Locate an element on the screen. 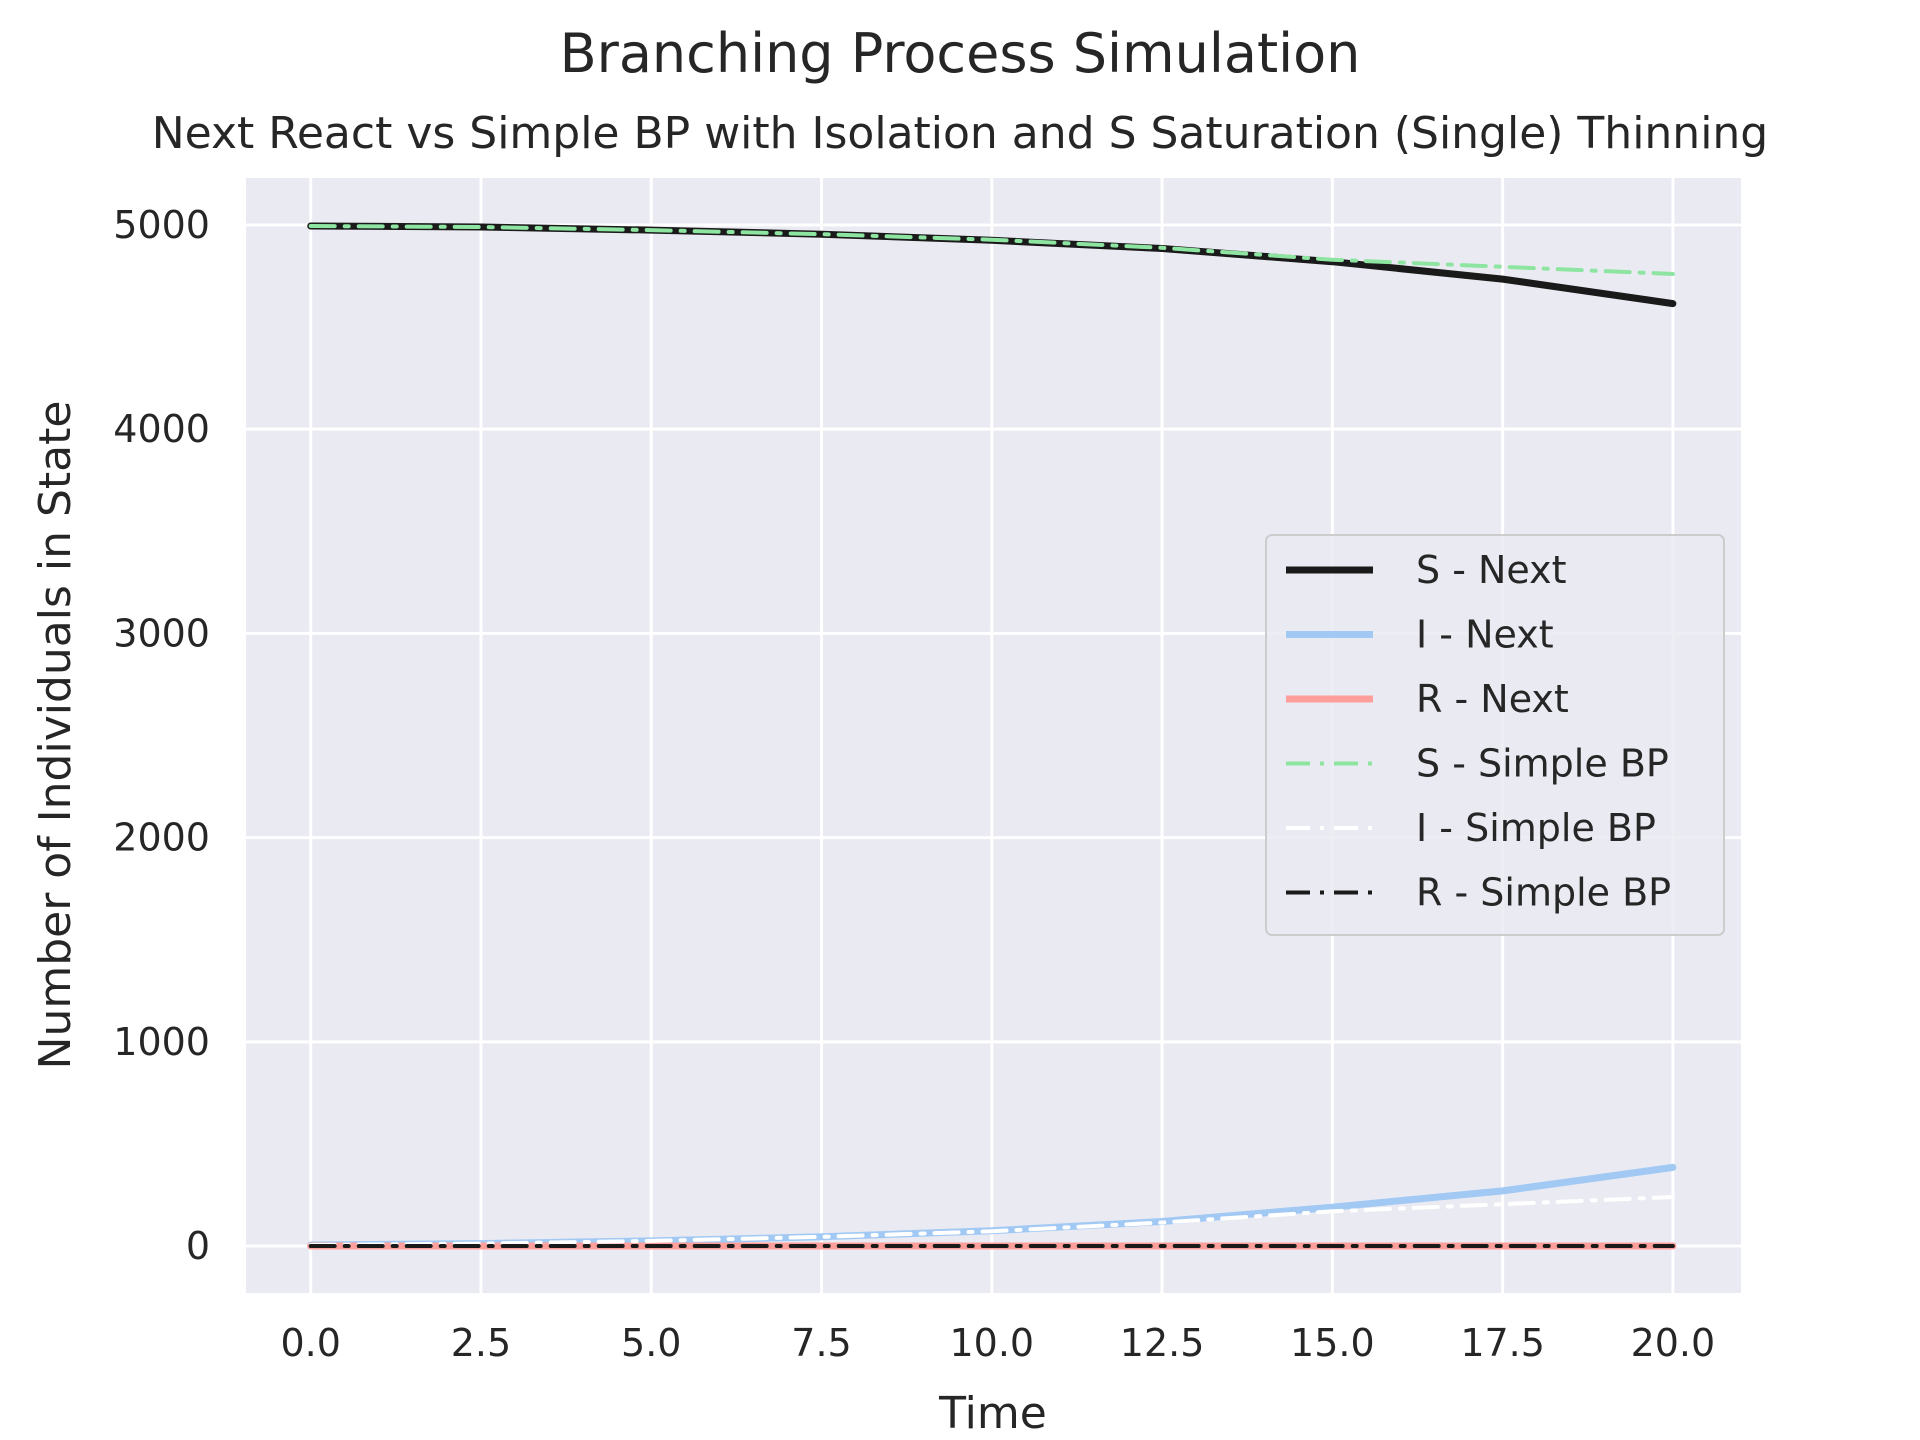 Image resolution: width=1920 pixels, height=1440 pixels. x-tick-label: 20.0 is located at coordinates (1673, 1343).